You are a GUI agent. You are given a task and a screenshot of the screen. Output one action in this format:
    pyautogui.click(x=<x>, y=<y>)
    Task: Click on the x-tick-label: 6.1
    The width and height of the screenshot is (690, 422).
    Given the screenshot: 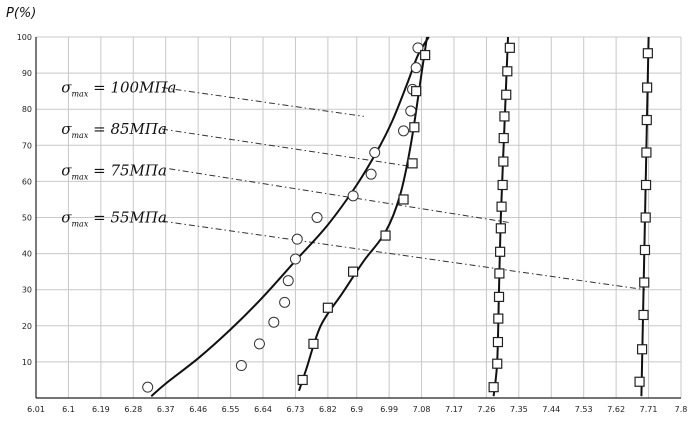 What is the action you would take?
    pyautogui.click(x=68, y=409)
    